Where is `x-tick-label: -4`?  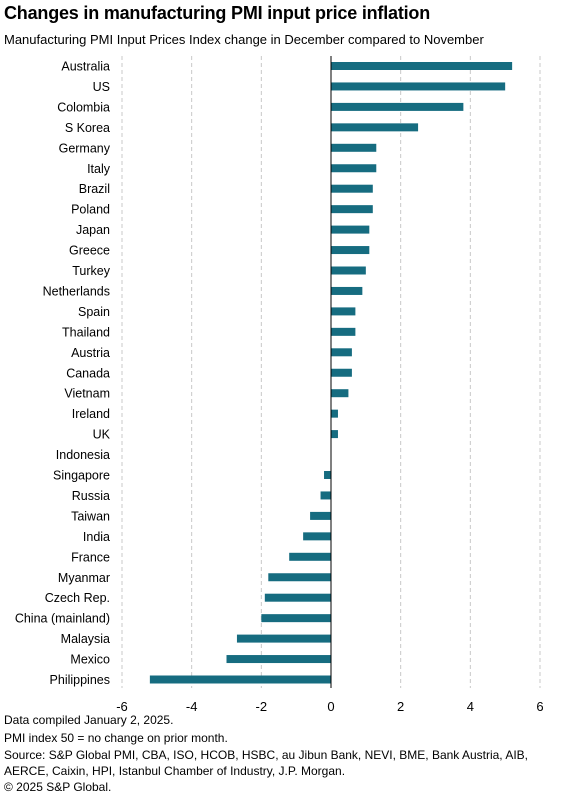
x-tick-label: -4 is located at coordinates (192, 705).